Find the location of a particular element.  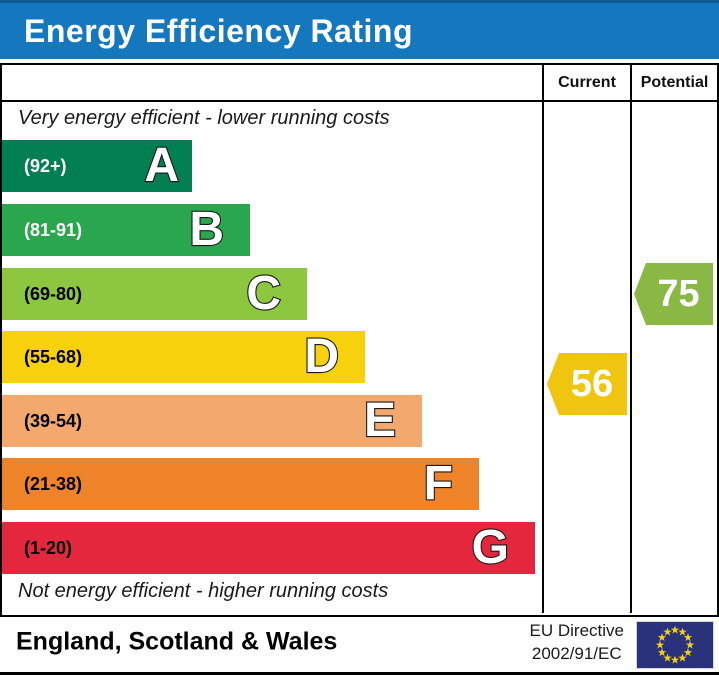

current-column: 56 is located at coordinates (586, 357).